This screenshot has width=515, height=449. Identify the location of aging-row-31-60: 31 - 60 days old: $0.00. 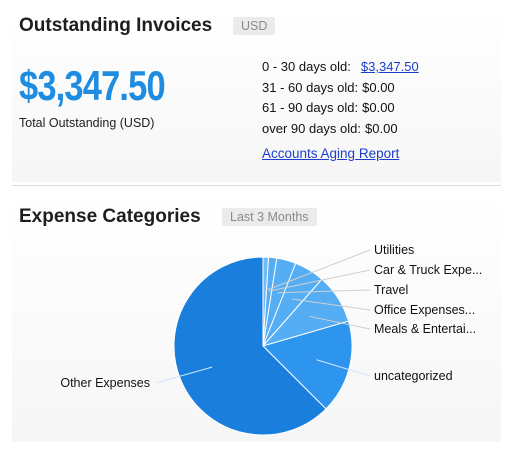
(340, 88).